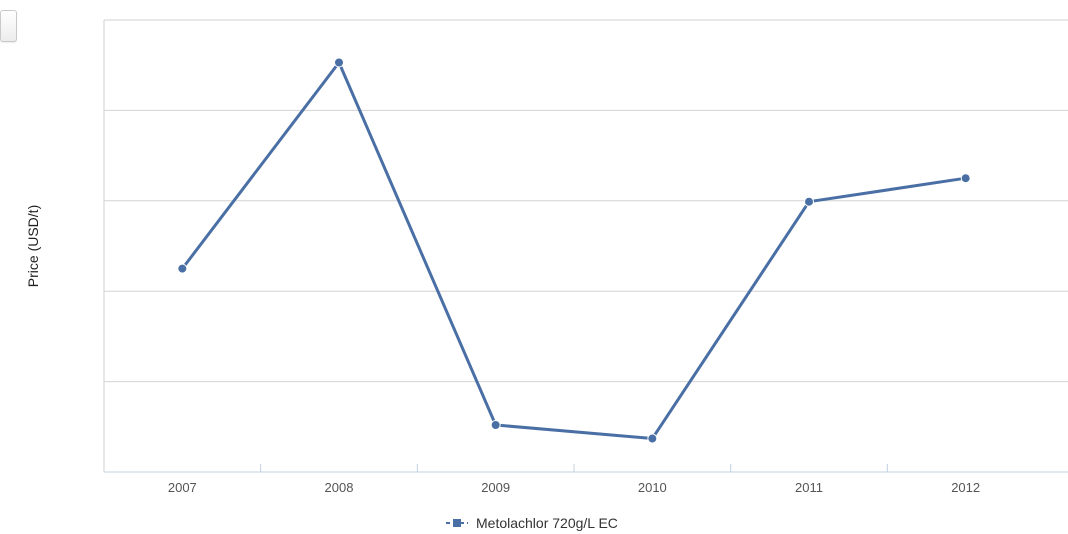 The width and height of the screenshot is (1068, 534). Describe the element at coordinates (339, 487) in the screenshot. I see `x-tick-label: 2008` at that location.